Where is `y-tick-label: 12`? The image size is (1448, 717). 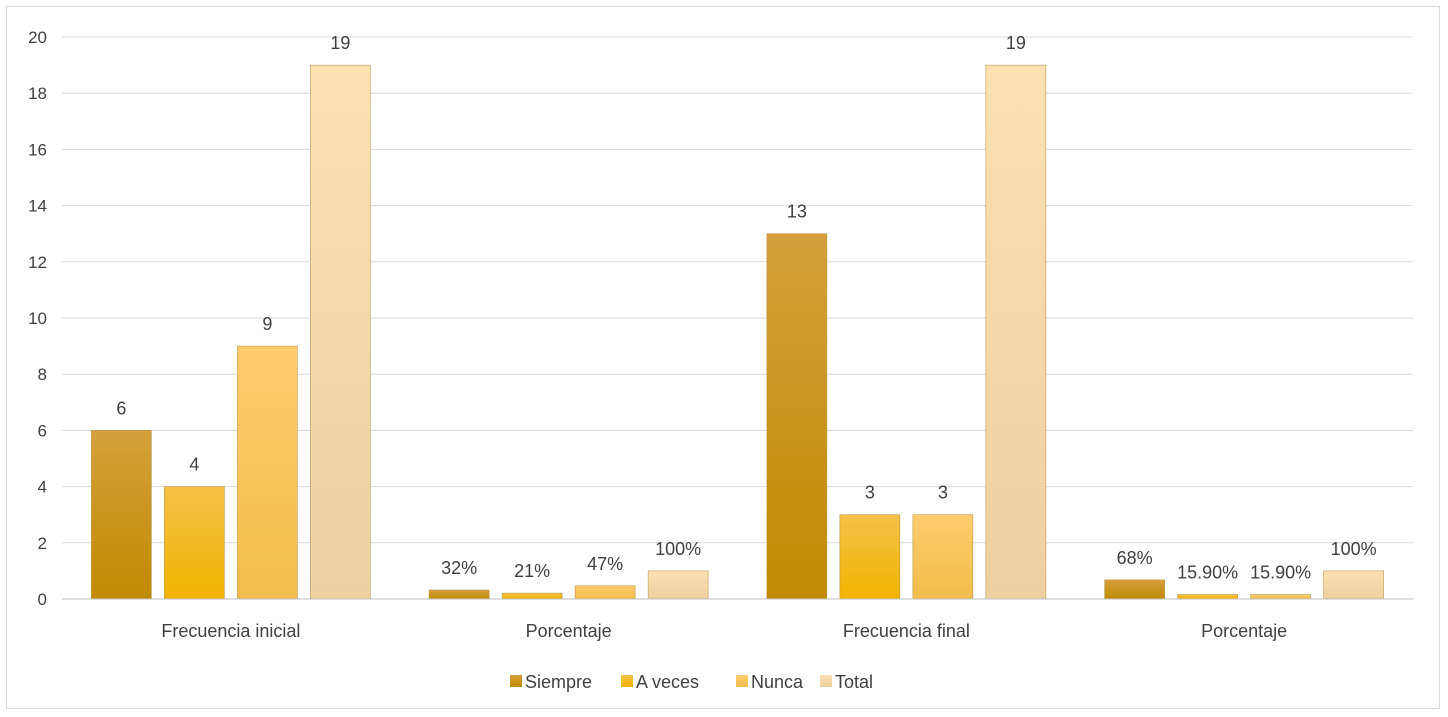 y-tick-label: 12 is located at coordinates (37, 262).